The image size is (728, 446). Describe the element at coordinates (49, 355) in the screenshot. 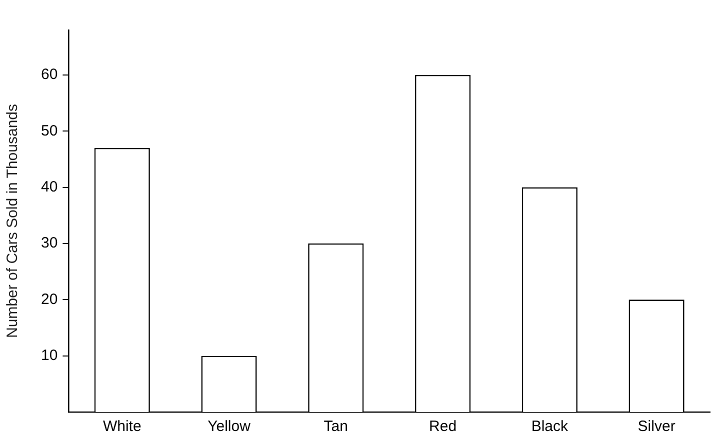

I see `y-tick-label: 10` at that location.